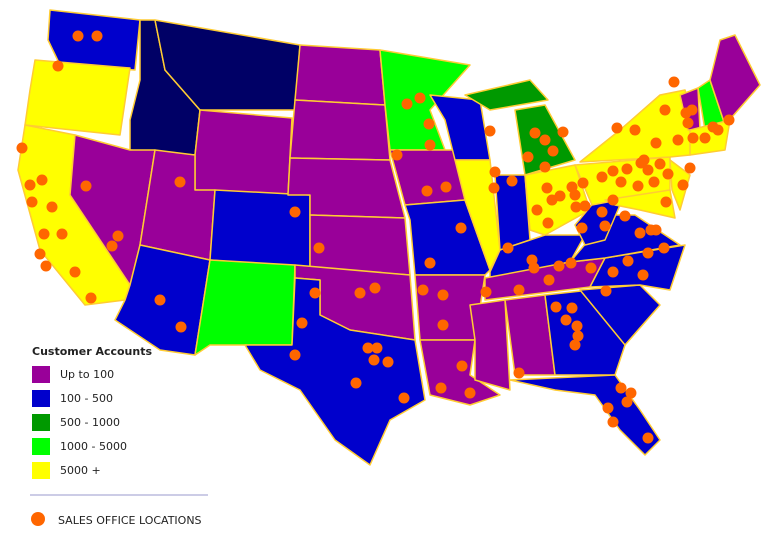 This screenshot has width=765, height=539. I want to click on legend-label: Up to 100, so click(87, 374).